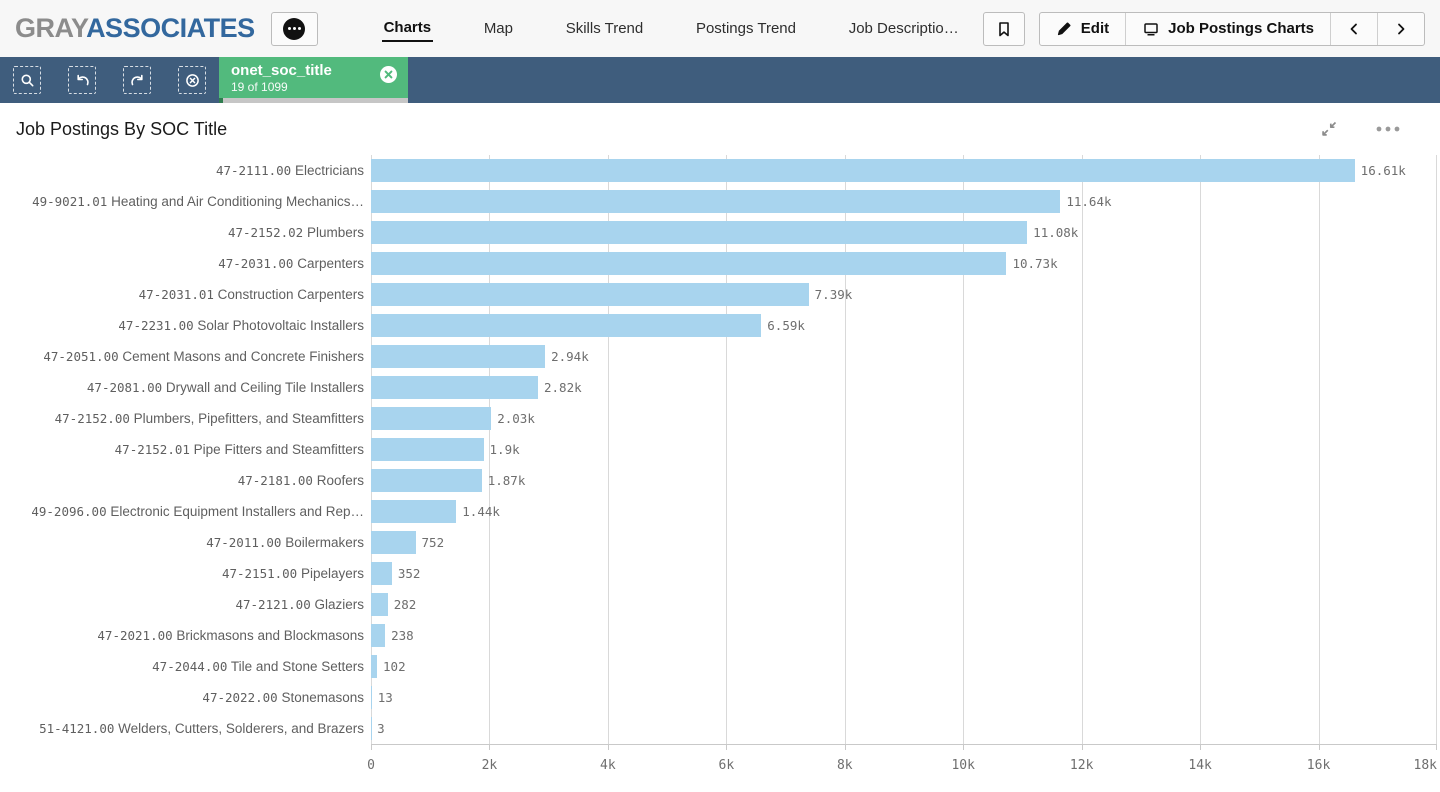 Image resolution: width=1440 pixels, height=792 pixels. I want to click on bar-row: 11.64k, so click(904, 201).